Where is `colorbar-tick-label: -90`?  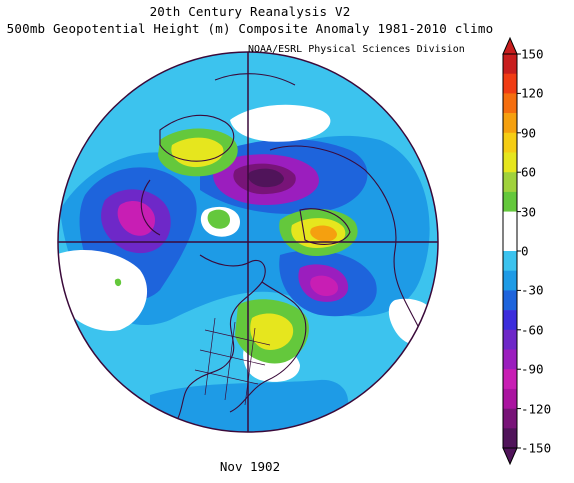 colorbar-tick-label: -90 is located at coordinates (532, 369).